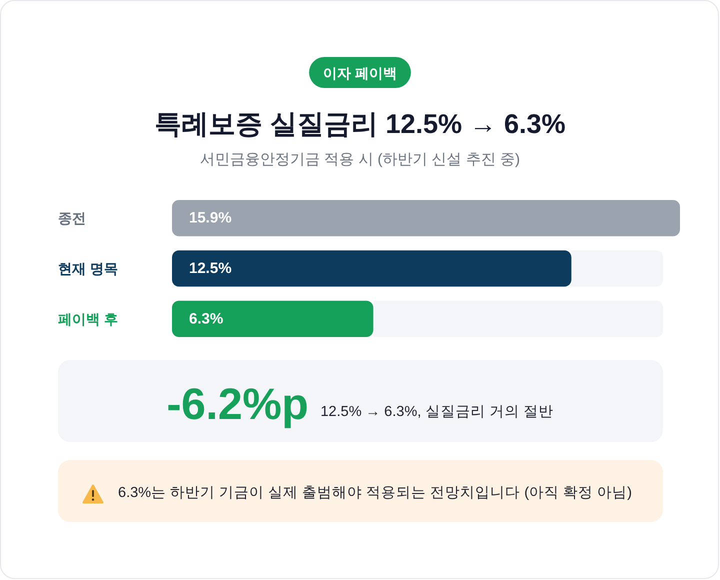 This screenshot has height=580, width=720. What do you see at coordinates (360, 159) in the screenshot?
I see `chart-subtitle: 서민금융안정기금 적용 시 (하반기 신설 추진 중)` at bounding box center [360, 159].